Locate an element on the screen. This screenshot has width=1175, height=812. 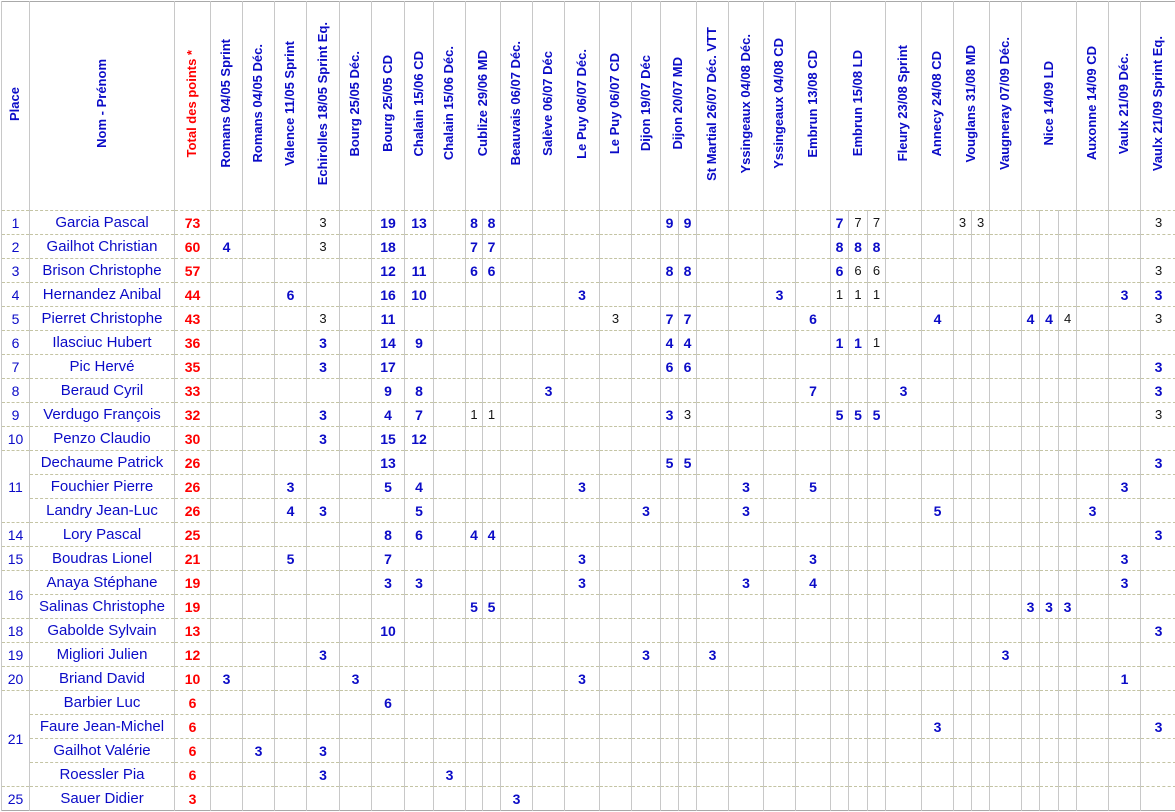
place-cell: 15 is located at coordinates (16, 559).